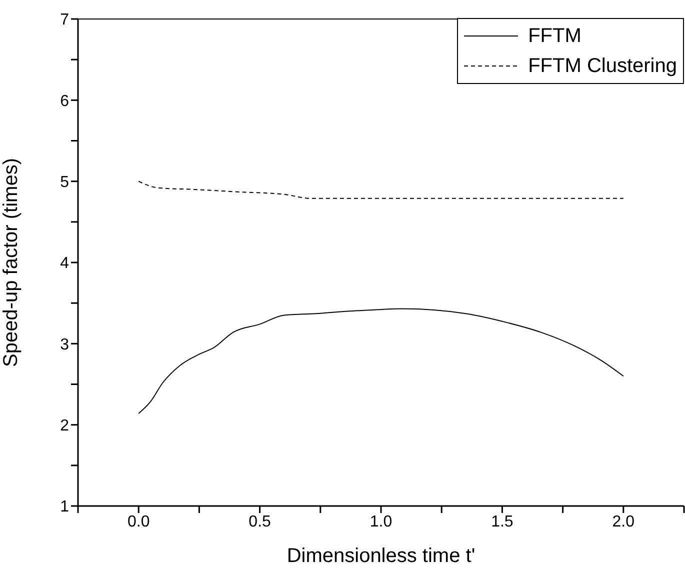 This screenshot has height=580, width=685. What do you see at coordinates (502, 521) in the screenshot?
I see `x-tick-label: 1.5` at bounding box center [502, 521].